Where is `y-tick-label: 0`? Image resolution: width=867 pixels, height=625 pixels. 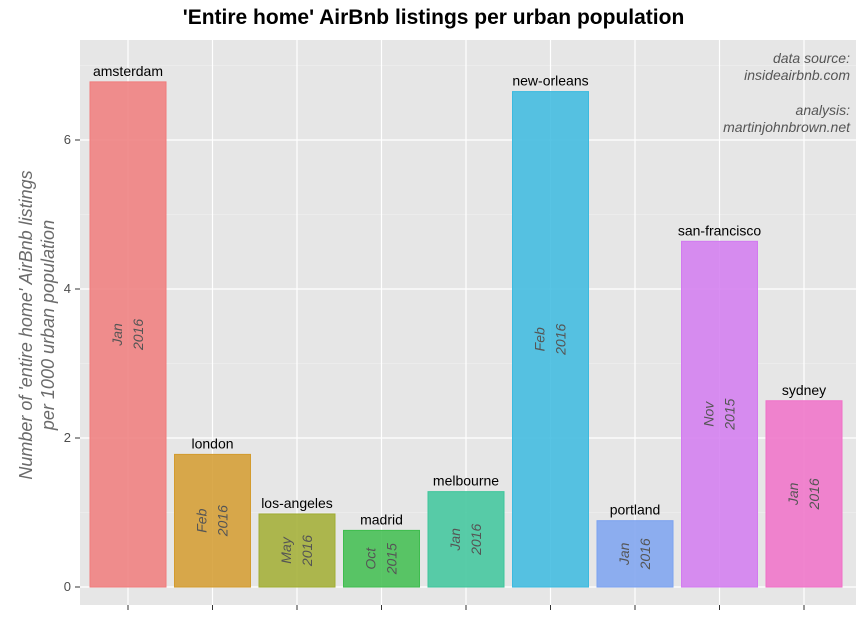
y-tick-label: 0 is located at coordinates (67, 586).